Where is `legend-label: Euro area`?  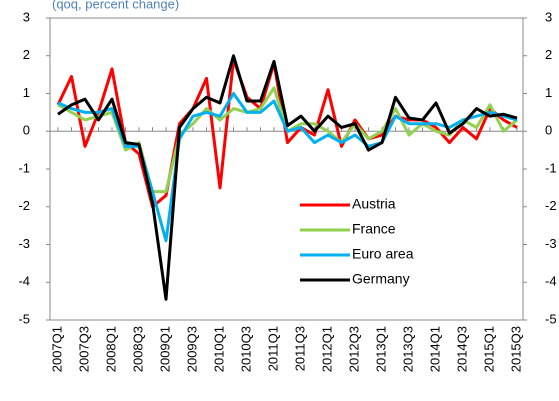
legend-label: Euro area is located at coordinates (383, 254).